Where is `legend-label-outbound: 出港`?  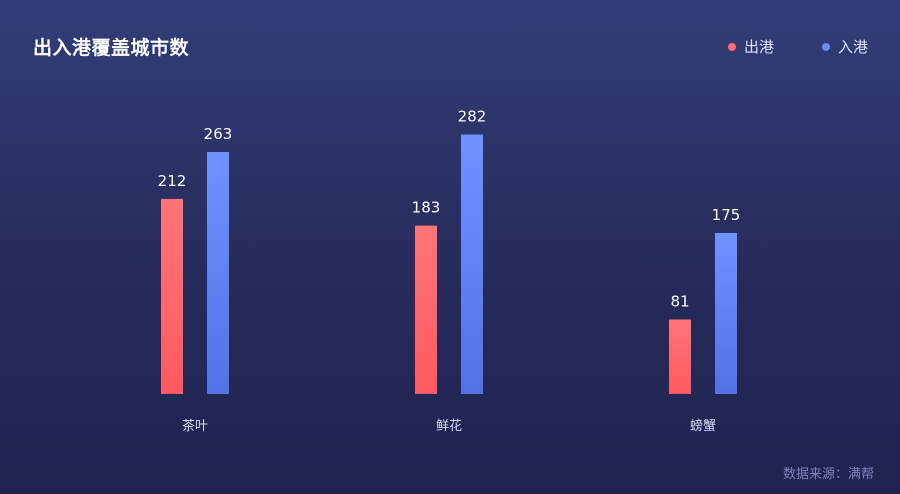
legend-label-outbound: 出港 is located at coordinates (758, 47).